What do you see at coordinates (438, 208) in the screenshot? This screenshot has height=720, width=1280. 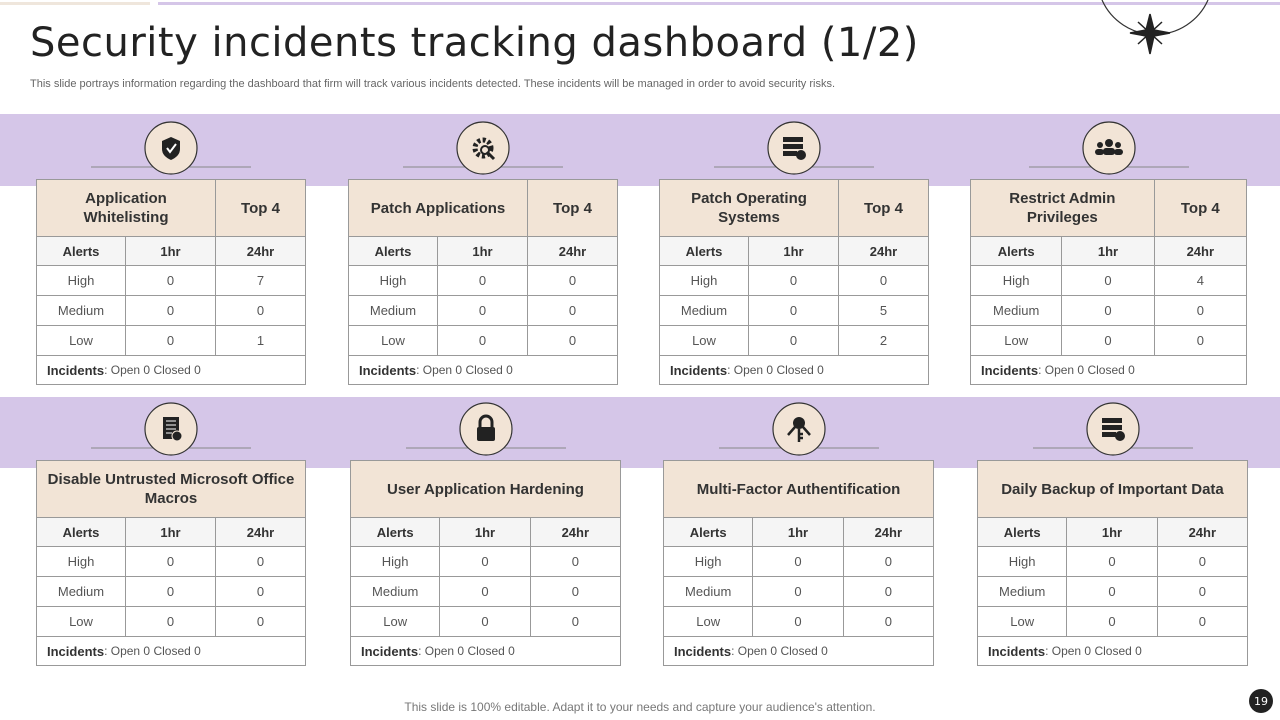 I see `panel-title: Patch Applications` at bounding box center [438, 208].